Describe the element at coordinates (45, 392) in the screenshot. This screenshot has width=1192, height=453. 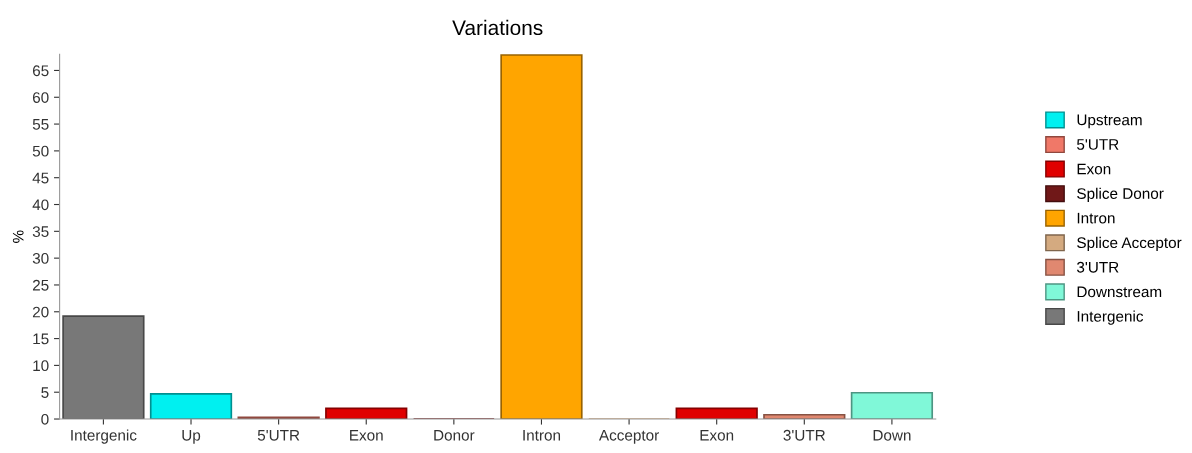
I see `y-tick-label: 5` at that location.